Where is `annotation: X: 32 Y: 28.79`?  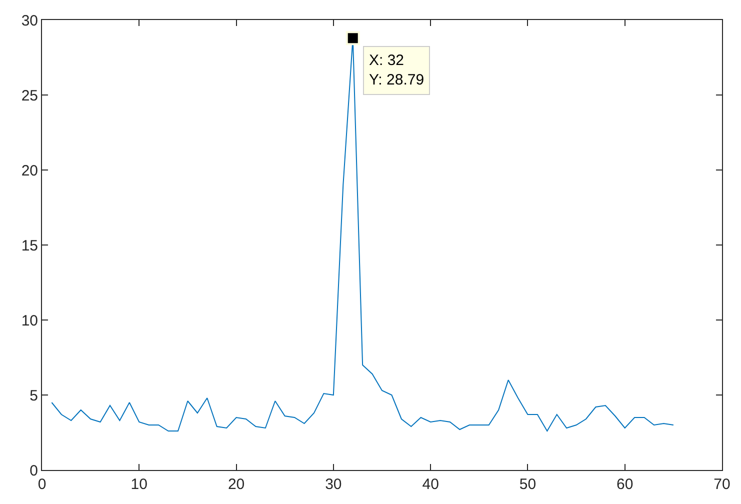
annotation: X: 32 Y: 28.79 is located at coordinates (396, 70).